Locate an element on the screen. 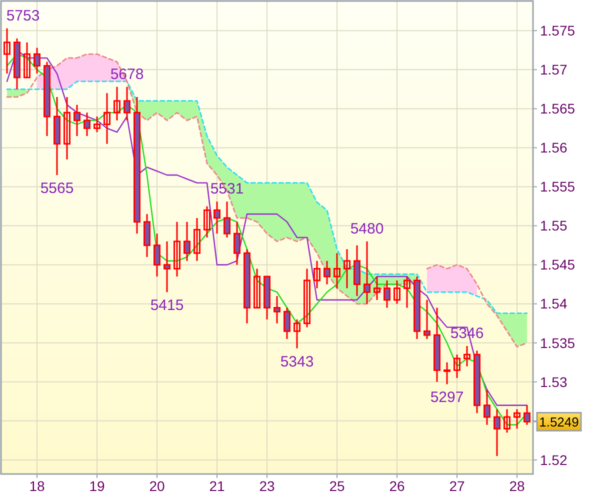  text: 1.5249 is located at coordinates (559, 422).